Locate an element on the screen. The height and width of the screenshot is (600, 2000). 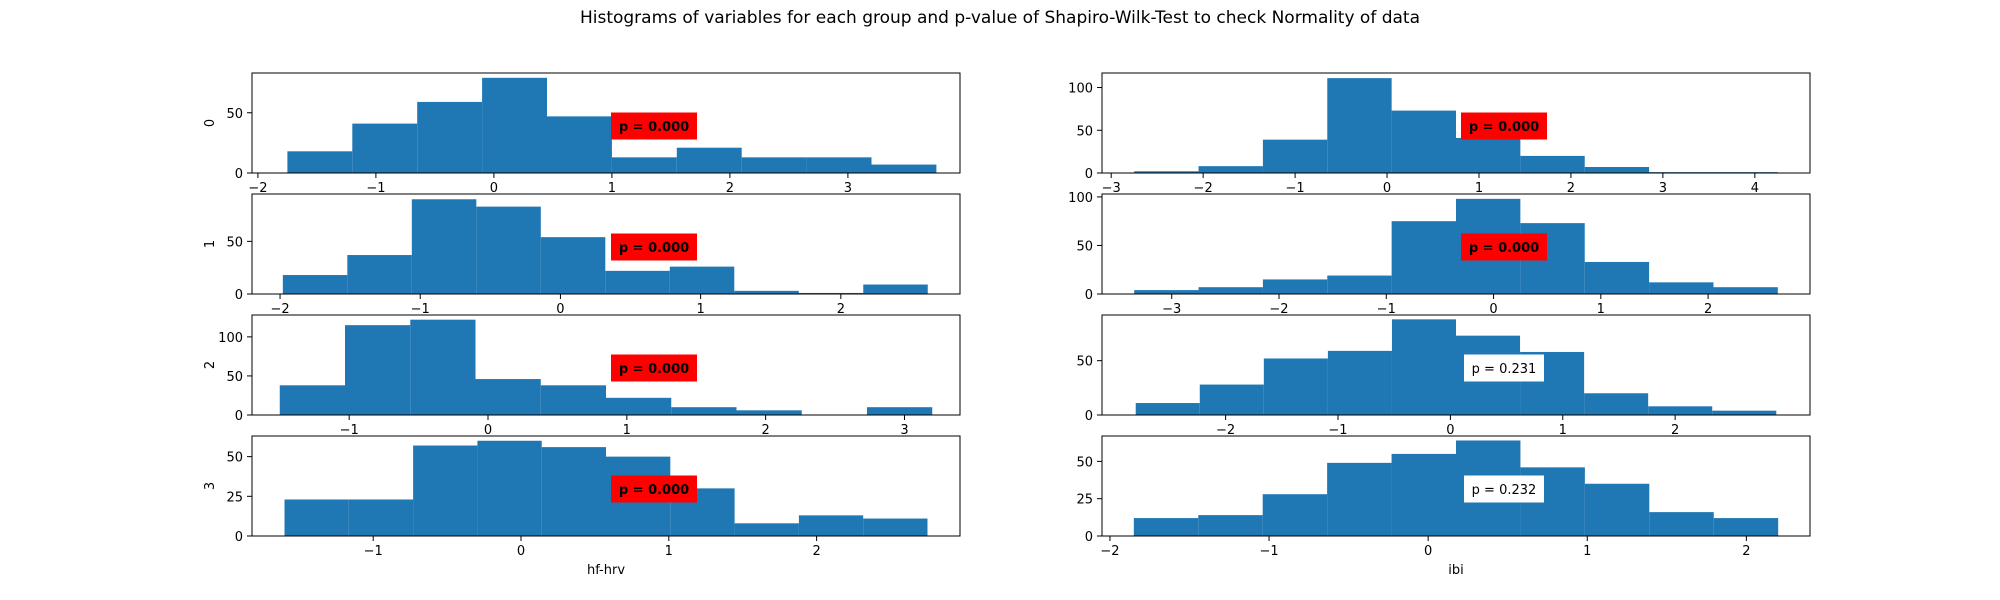
y-tick-label: 25 is located at coordinates (234, 497).